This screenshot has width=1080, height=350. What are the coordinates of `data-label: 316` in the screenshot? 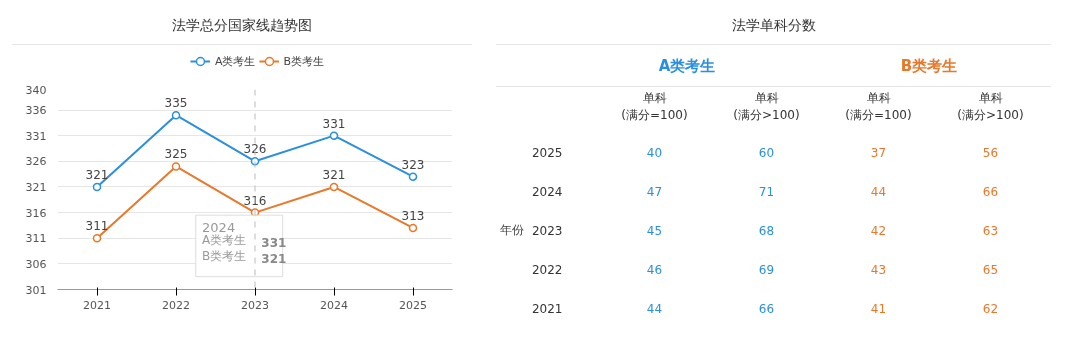 It's located at (255, 200).